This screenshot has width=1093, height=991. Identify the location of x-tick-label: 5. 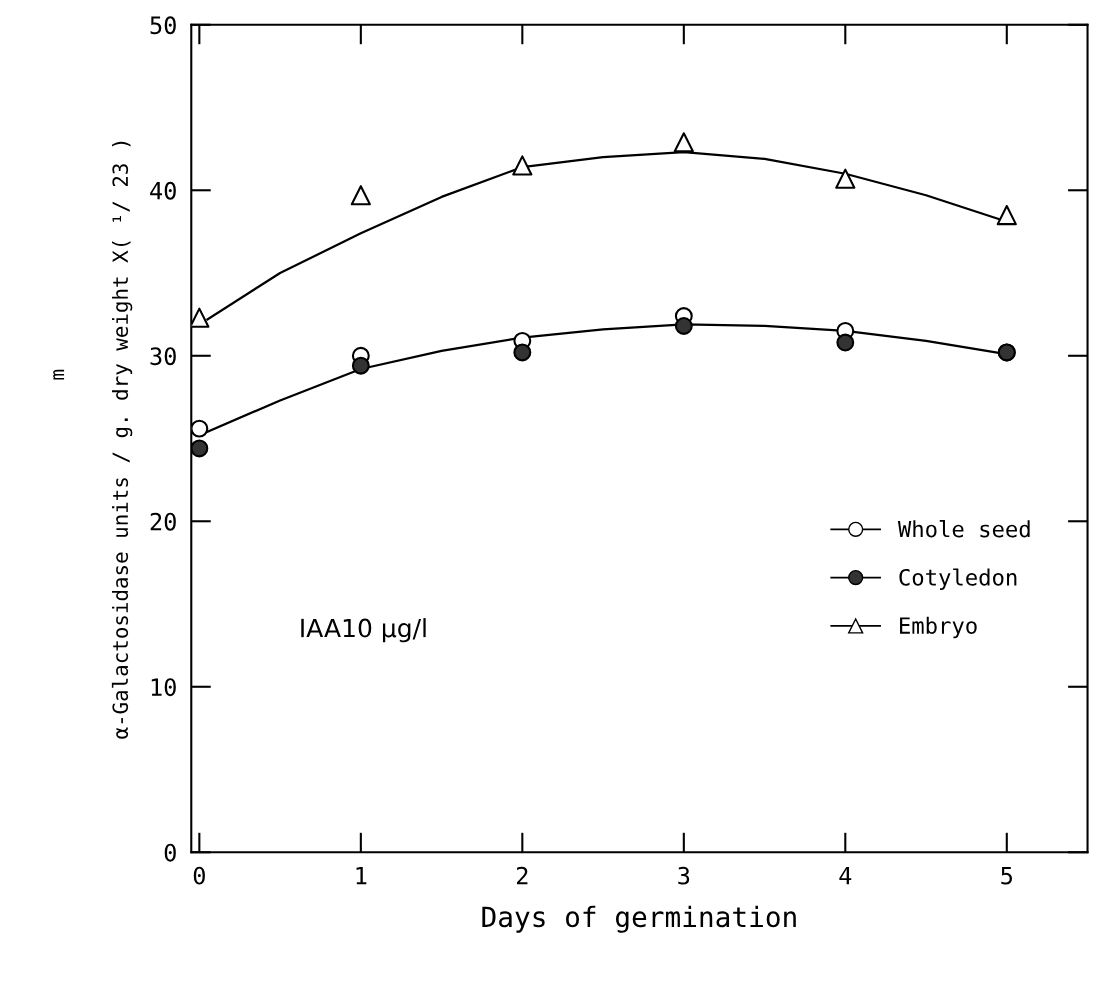
(1007, 876).